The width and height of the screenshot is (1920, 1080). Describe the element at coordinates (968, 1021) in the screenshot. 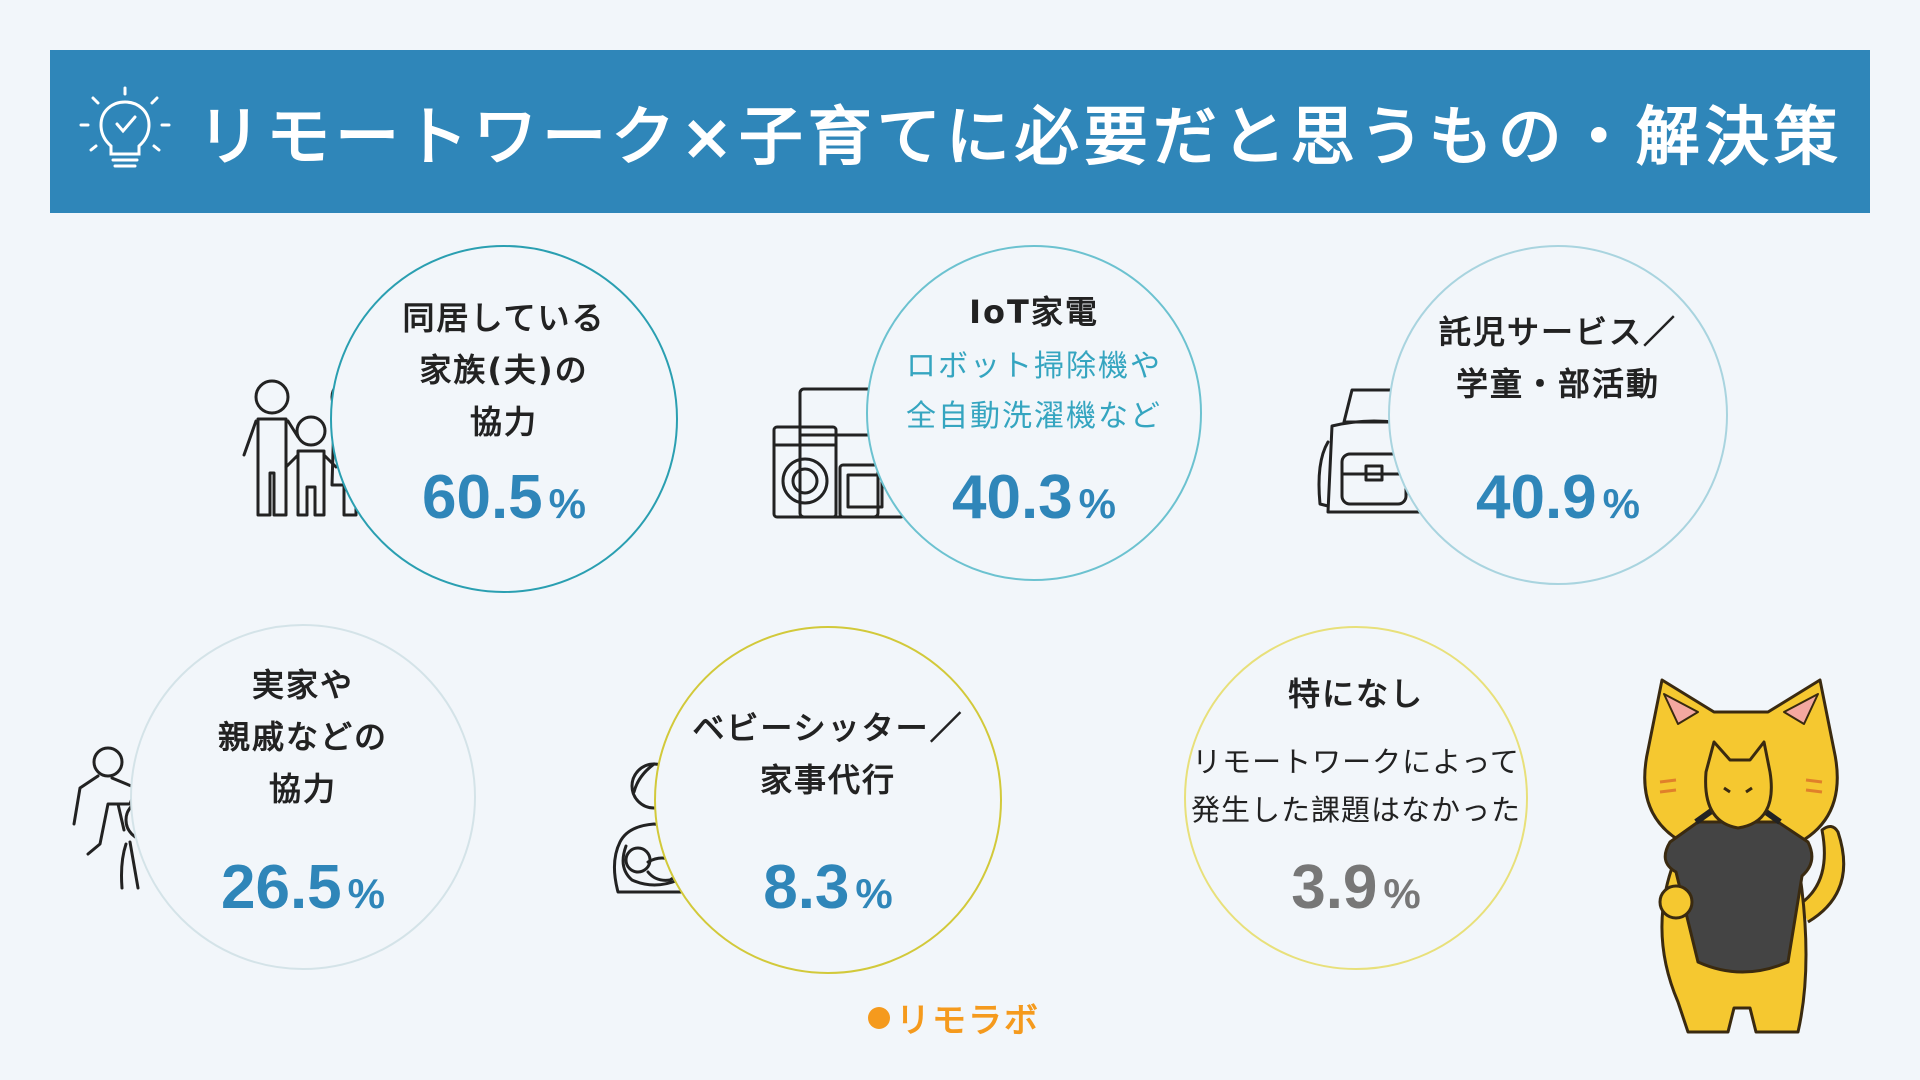

I see `brand-name: リモラボ` at that location.